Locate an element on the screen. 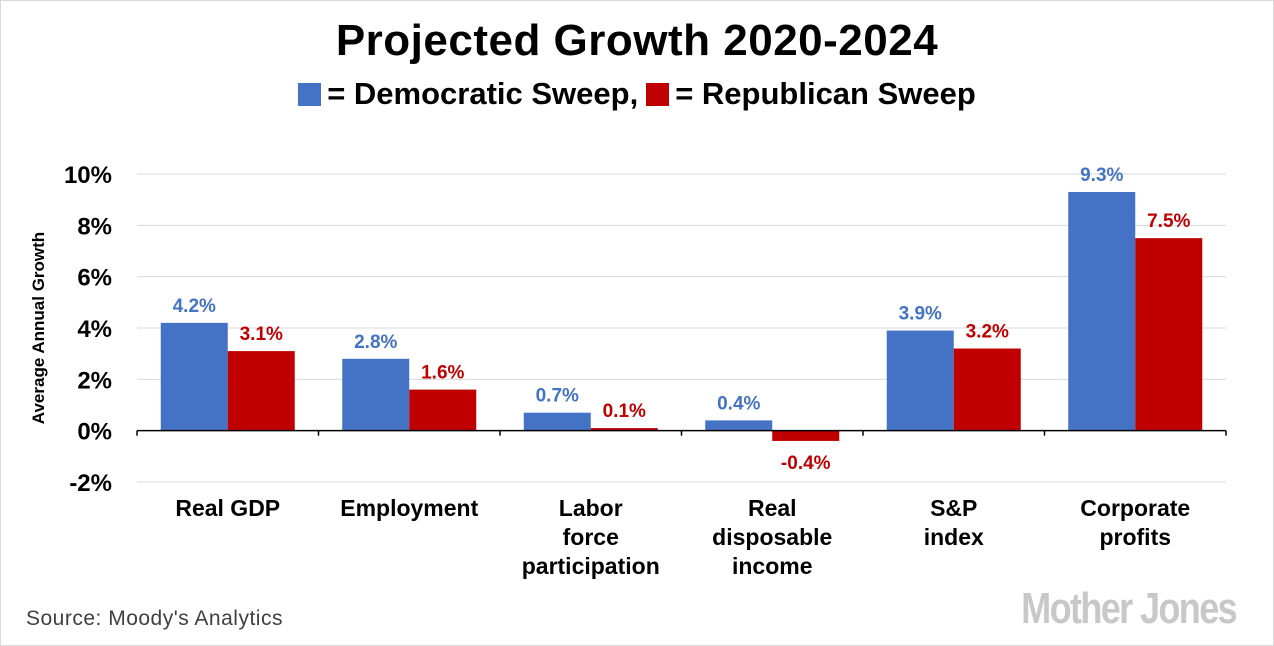 The image size is (1274, 646). x-tick-label-line: Corporate is located at coordinates (1135, 508).